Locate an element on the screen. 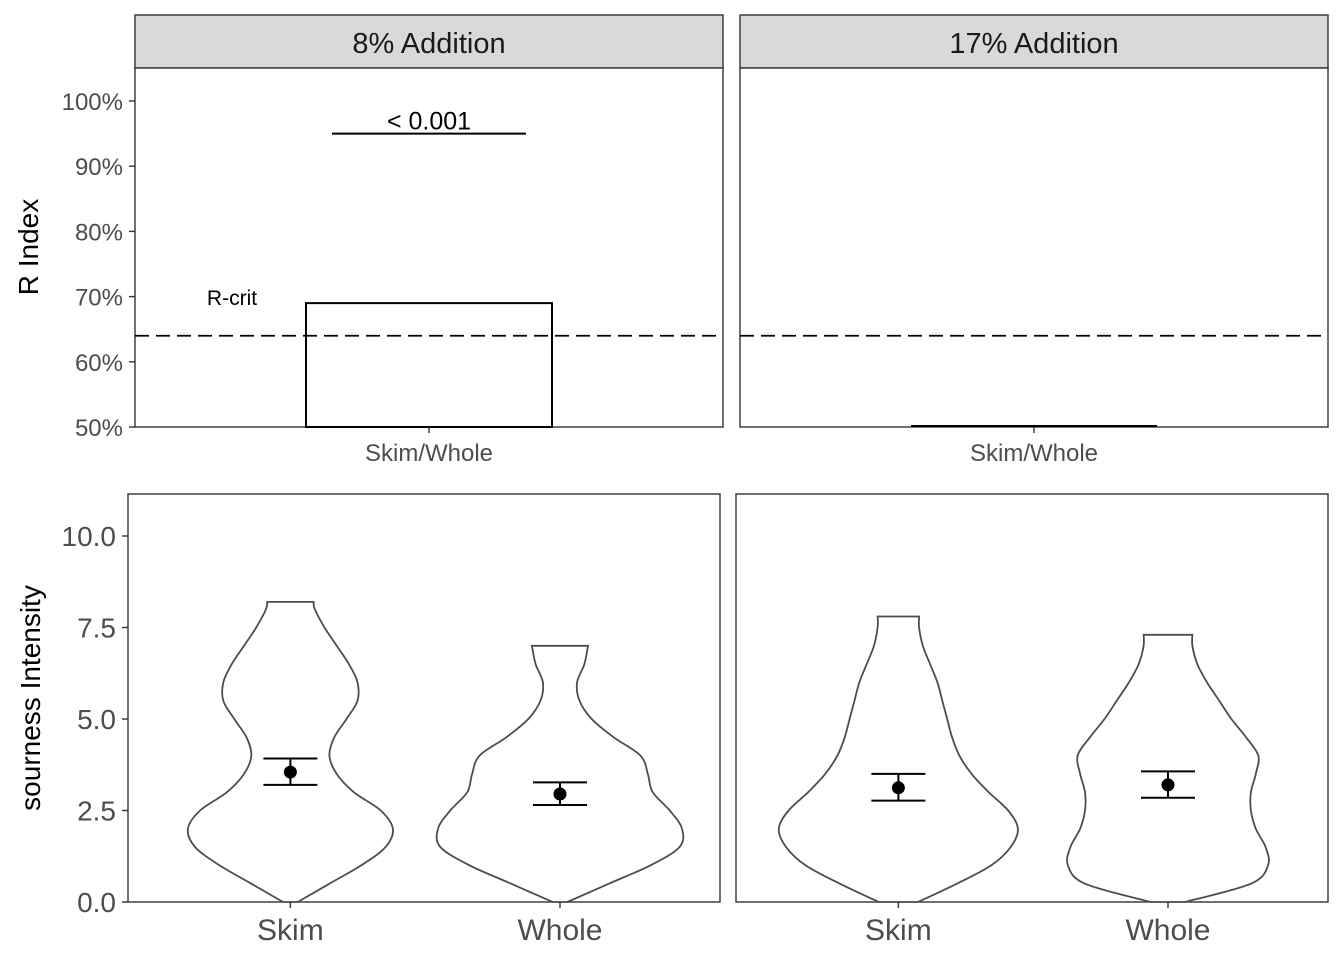 This screenshot has height=960, width=1344. y-tick-label: 10.0 is located at coordinates (89, 536).